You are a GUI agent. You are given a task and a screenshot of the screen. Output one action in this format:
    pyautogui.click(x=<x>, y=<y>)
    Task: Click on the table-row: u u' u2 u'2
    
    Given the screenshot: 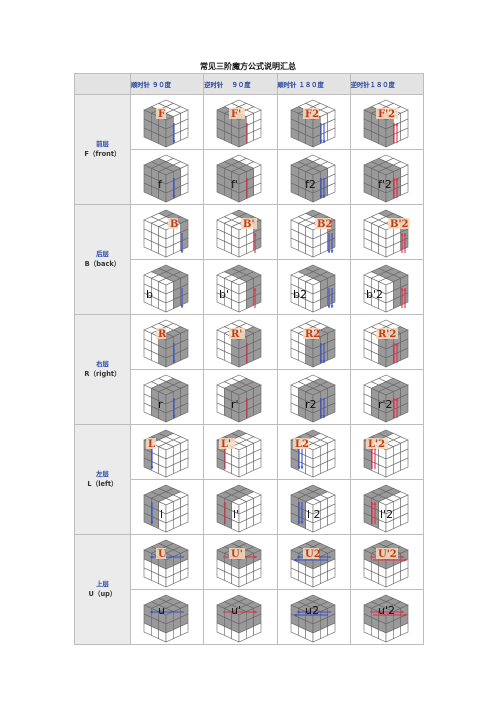 What is the action you would take?
    pyautogui.click(x=250, y=617)
    